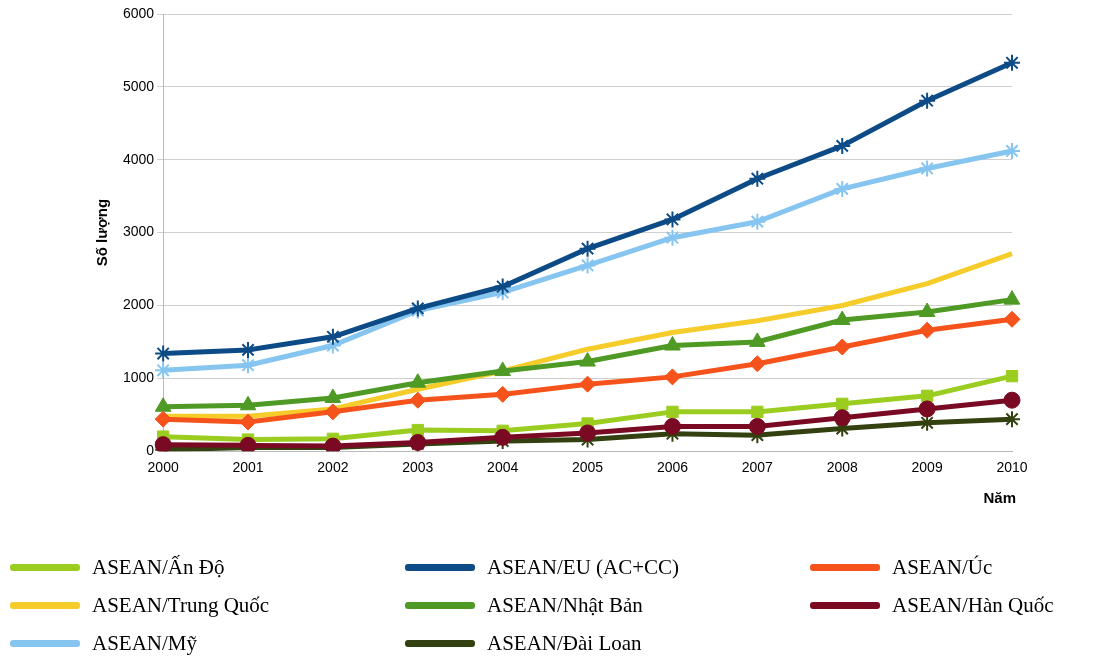 Image resolution: width=1107 pixels, height=671 pixels. I want to click on x-tick-label: 2000, so click(163, 467).